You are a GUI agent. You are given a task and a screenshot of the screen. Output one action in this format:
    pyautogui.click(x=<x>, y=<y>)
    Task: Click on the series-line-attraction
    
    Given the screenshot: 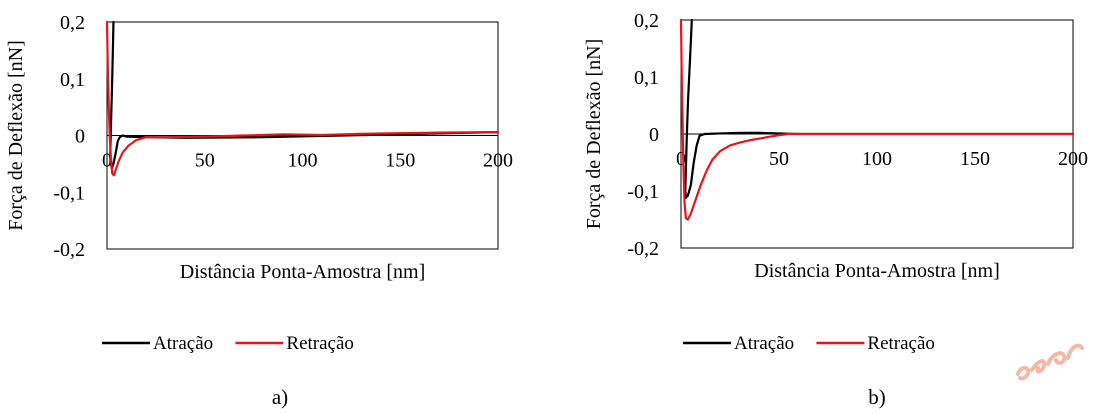 What is the action you would take?
    pyautogui.click(x=304, y=95)
    